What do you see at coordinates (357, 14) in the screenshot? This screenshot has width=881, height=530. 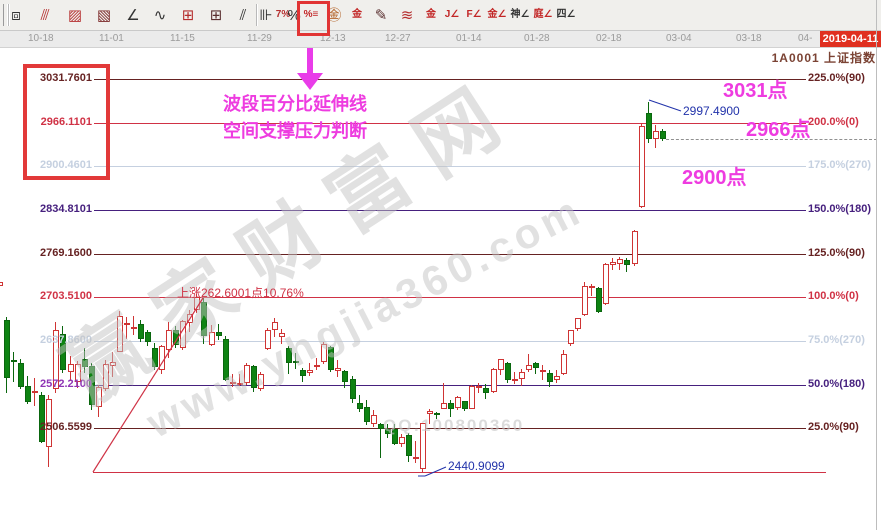 I see `gold-section-icon: 金` at bounding box center [357, 14].